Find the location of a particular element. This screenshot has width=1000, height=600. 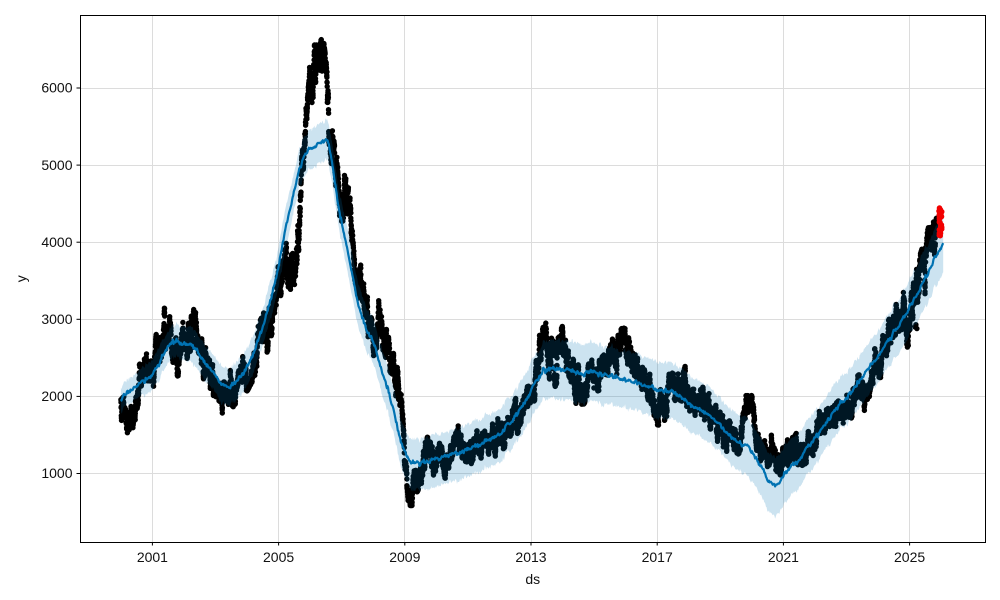

svg-text: 2009 is located at coordinates (404, 557).